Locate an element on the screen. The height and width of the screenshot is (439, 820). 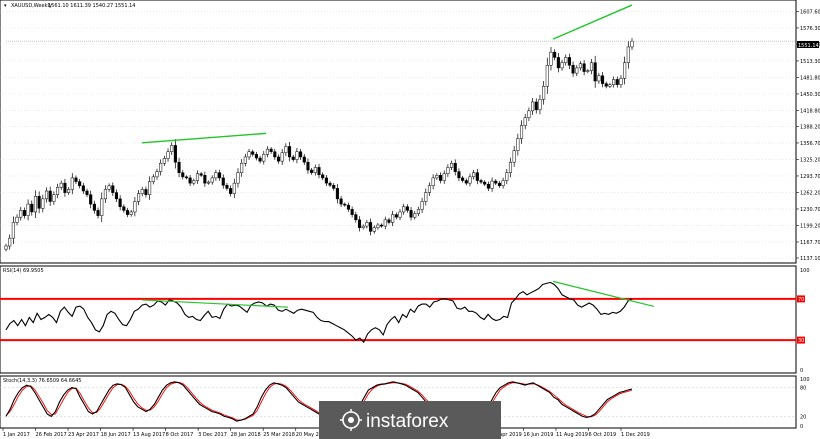
rsi-axis: 100 70 30 0 is located at coordinates (803, 321).